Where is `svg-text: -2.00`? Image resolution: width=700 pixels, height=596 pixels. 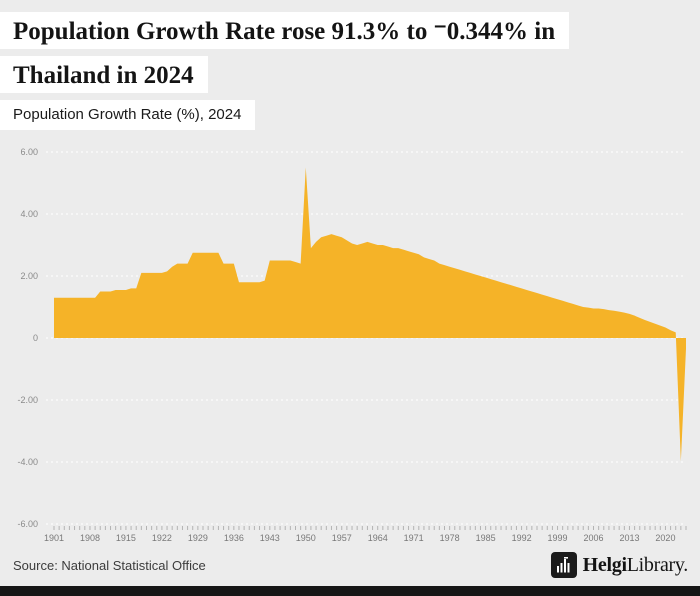
svg-text: -2.00 is located at coordinates (27, 400).